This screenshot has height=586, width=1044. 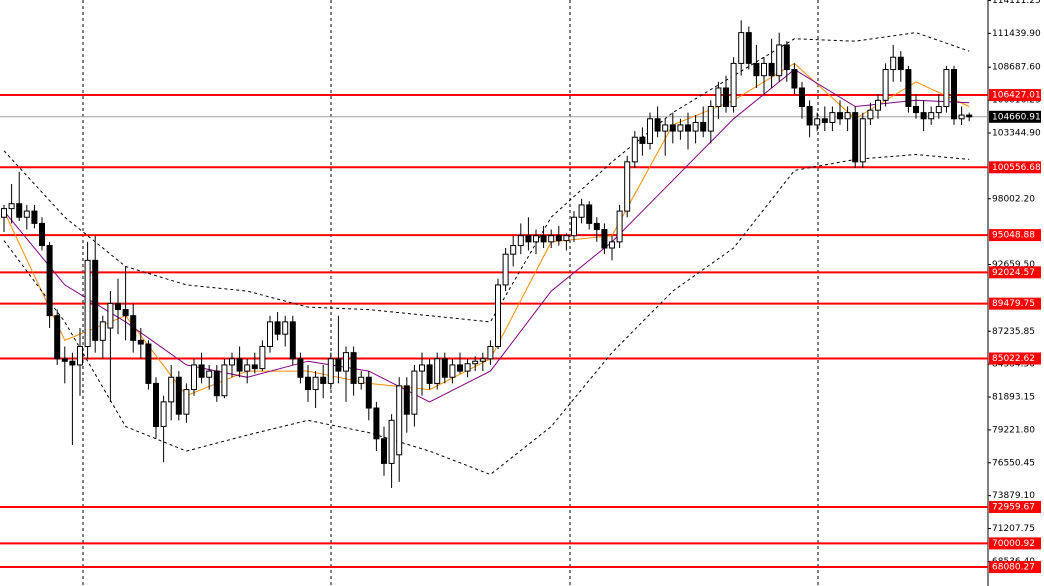 I want to click on level-label: 85022.62, so click(x=1013, y=359).